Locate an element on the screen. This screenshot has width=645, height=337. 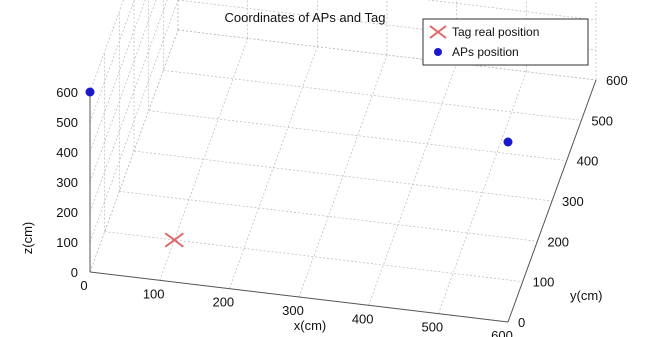
z-tick-label: 600 is located at coordinates (67, 92).